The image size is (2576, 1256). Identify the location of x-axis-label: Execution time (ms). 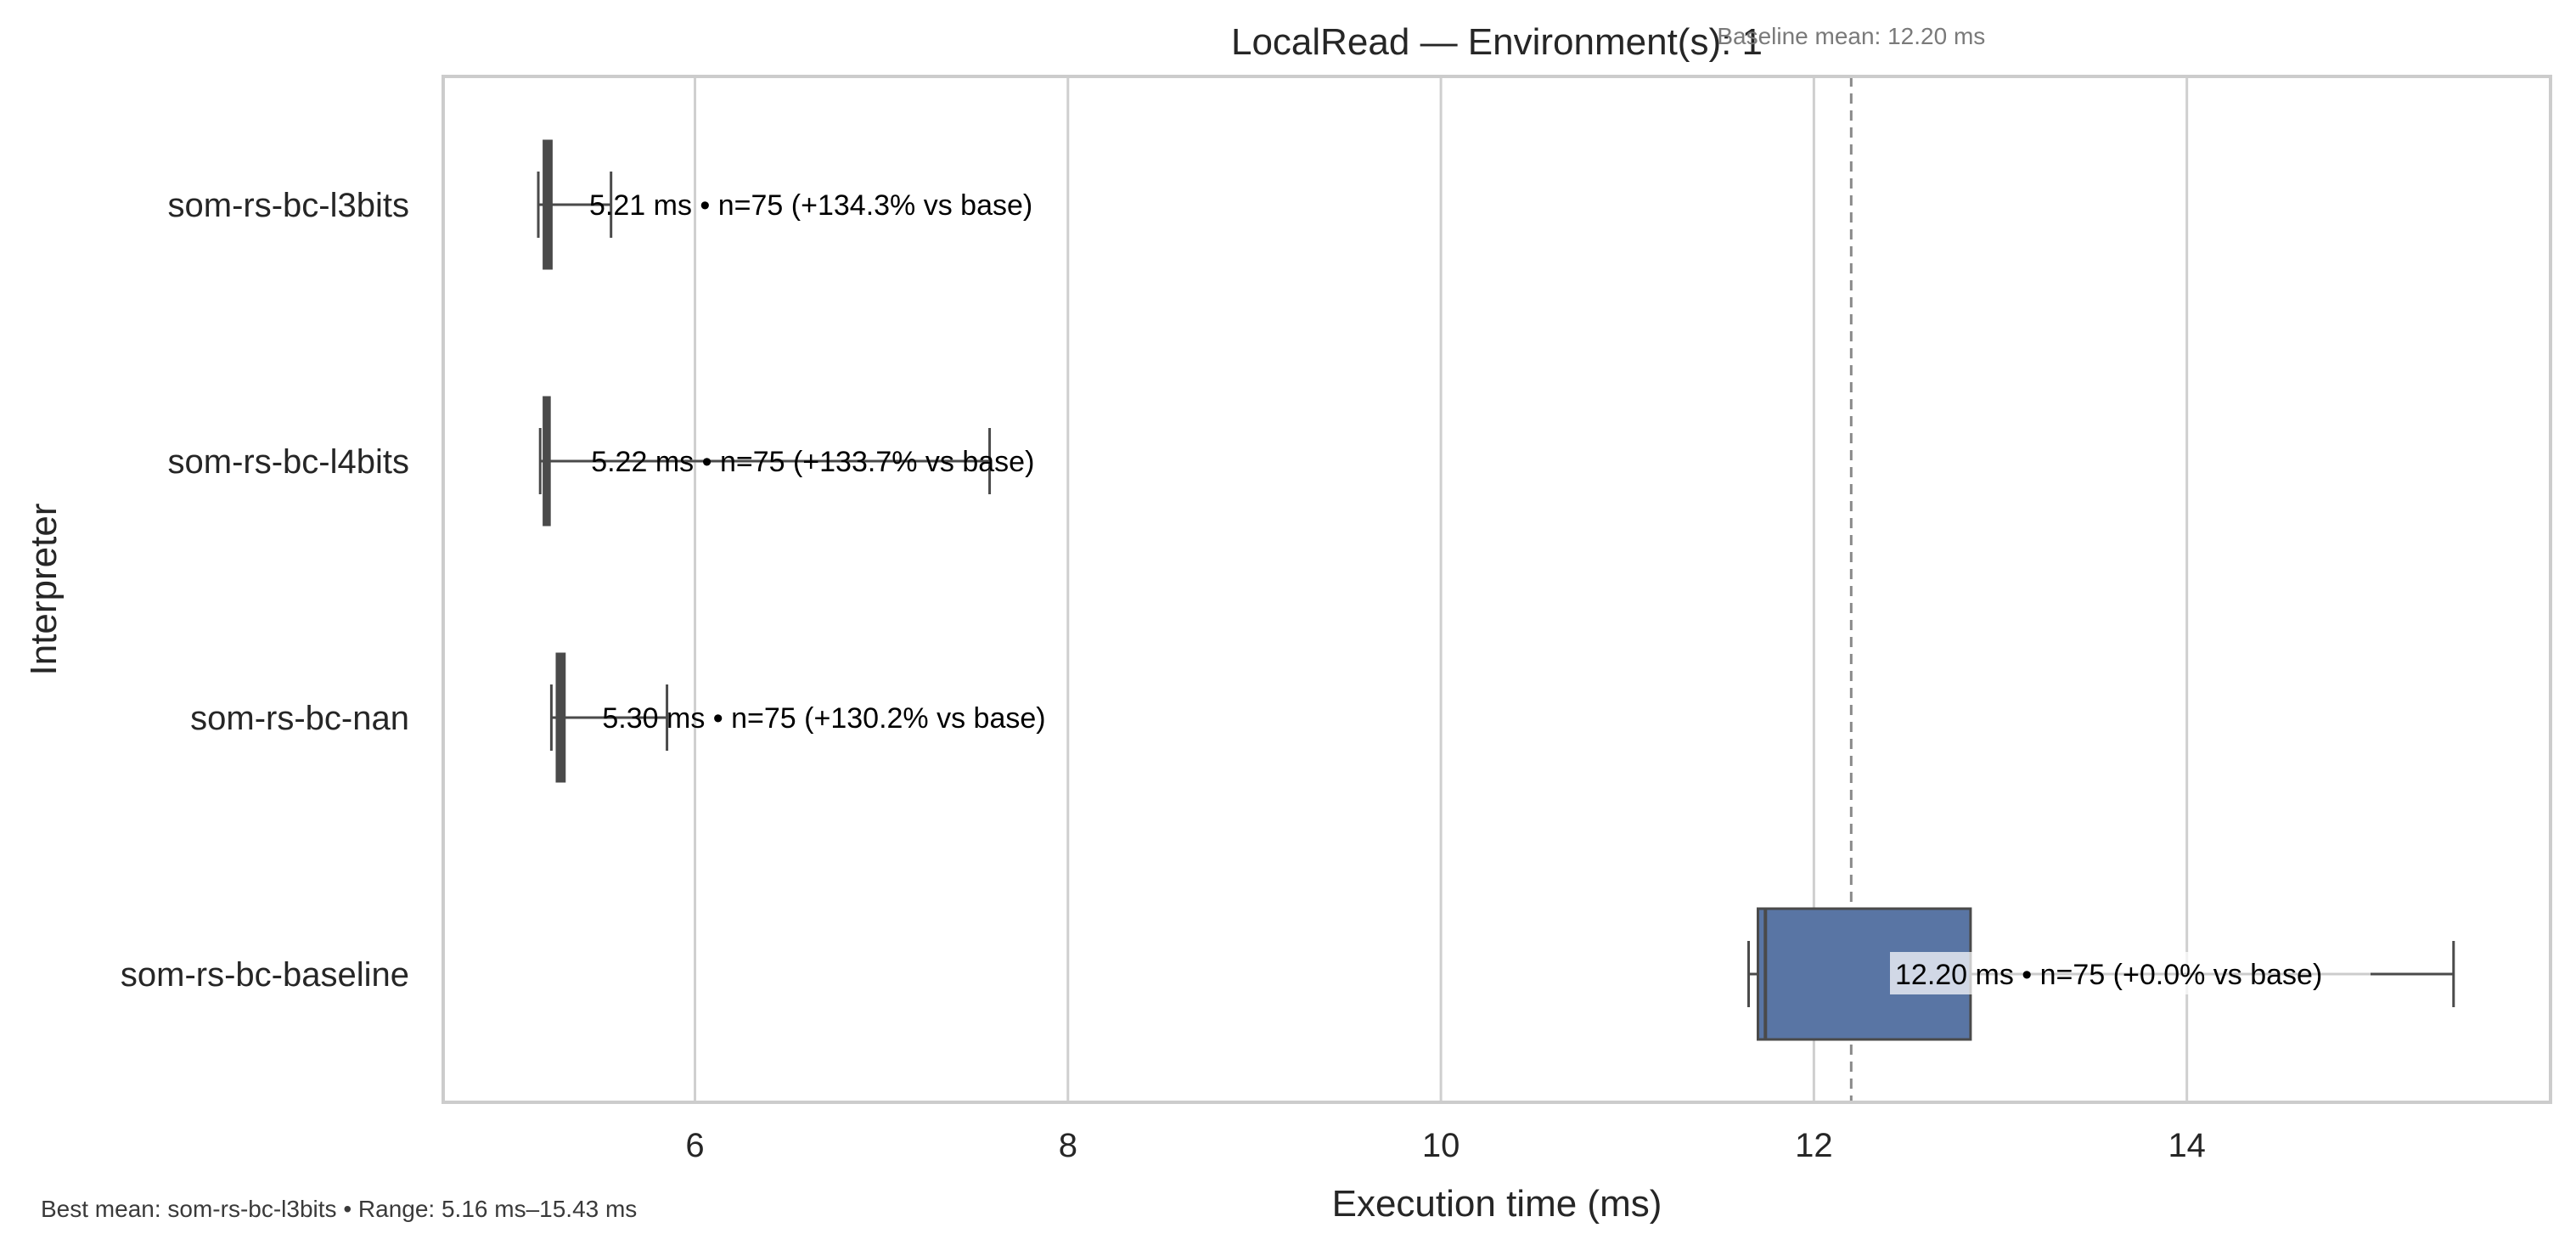
(1497, 1204).